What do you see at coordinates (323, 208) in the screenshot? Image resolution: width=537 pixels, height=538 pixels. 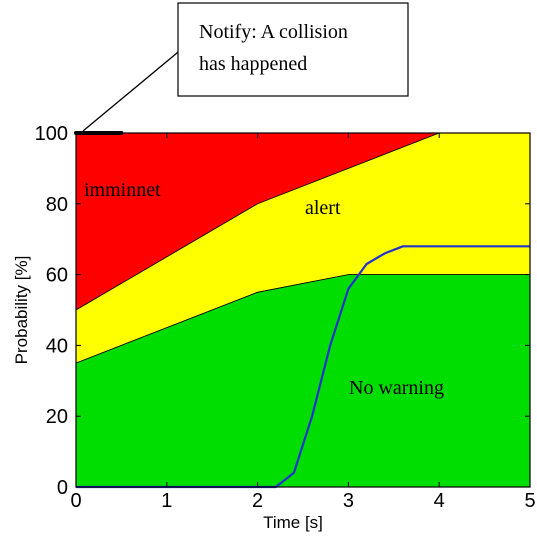 I see `region-label: alert` at bounding box center [323, 208].